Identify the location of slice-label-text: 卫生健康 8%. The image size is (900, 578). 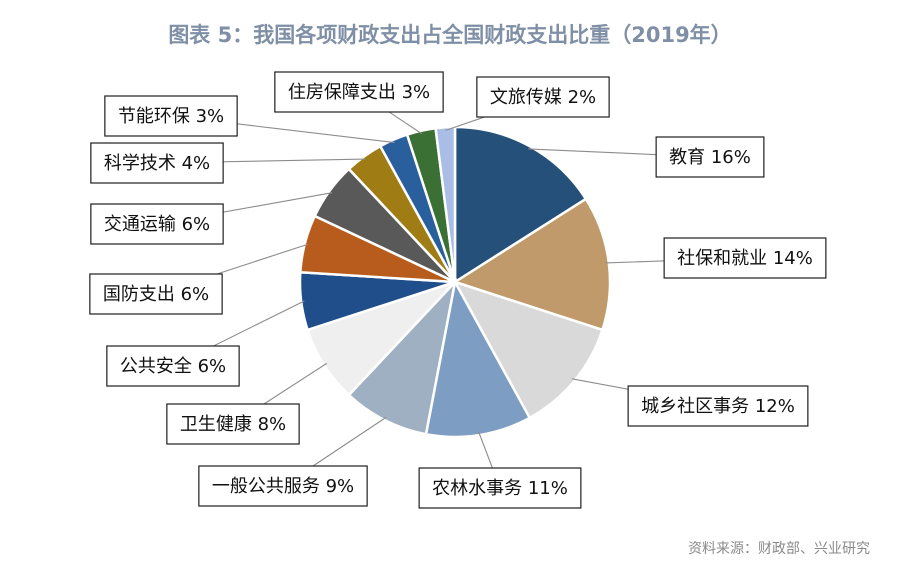
(233, 424).